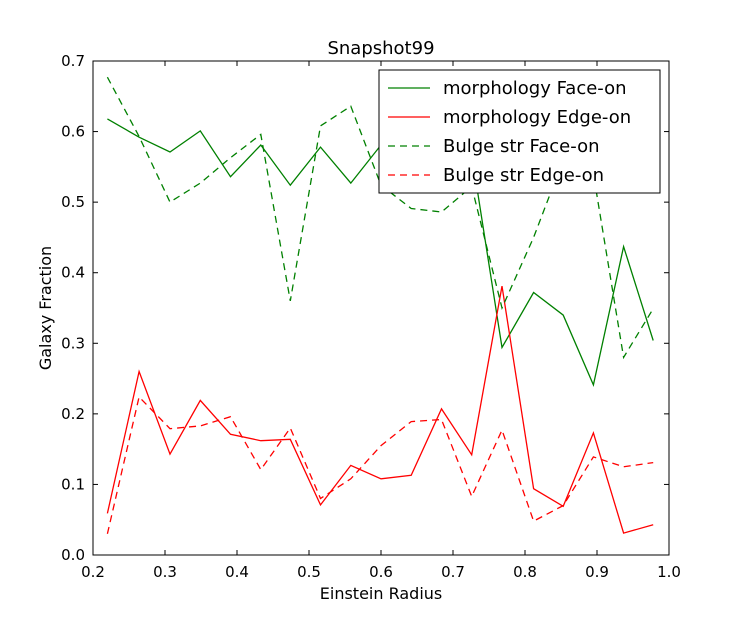 The image size is (743, 617). Describe the element at coordinates (73, 555) in the screenshot. I see `y-tick-label: 0.0` at that location.